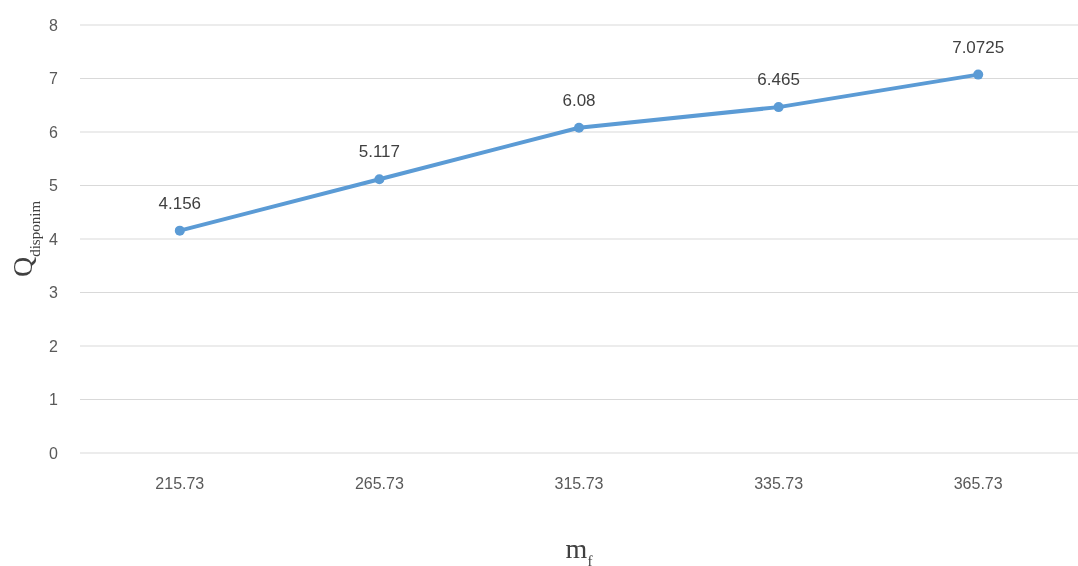 This screenshot has width=1078, height=566. I want to click on data-label: 5.117, so click(379, 152).